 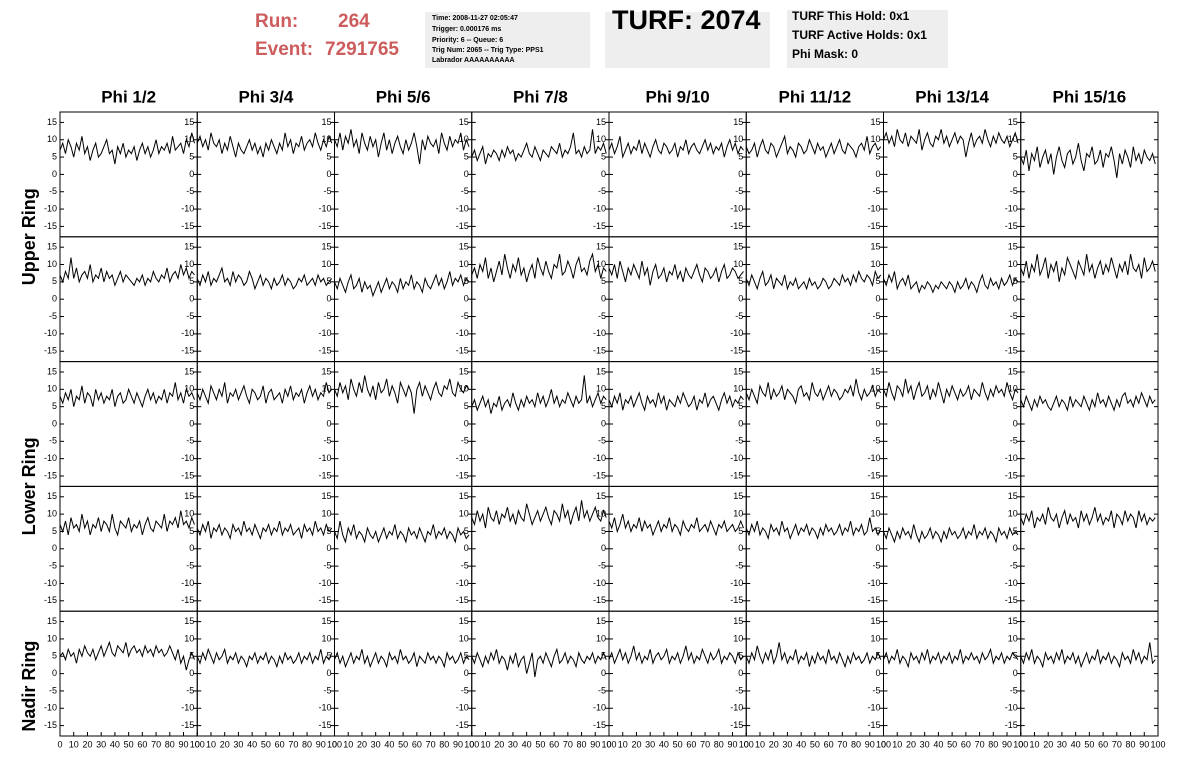 What do you see at coordinates (507, 40) in the screenshot?
I see `info-box` at bounding box center [507, 40].